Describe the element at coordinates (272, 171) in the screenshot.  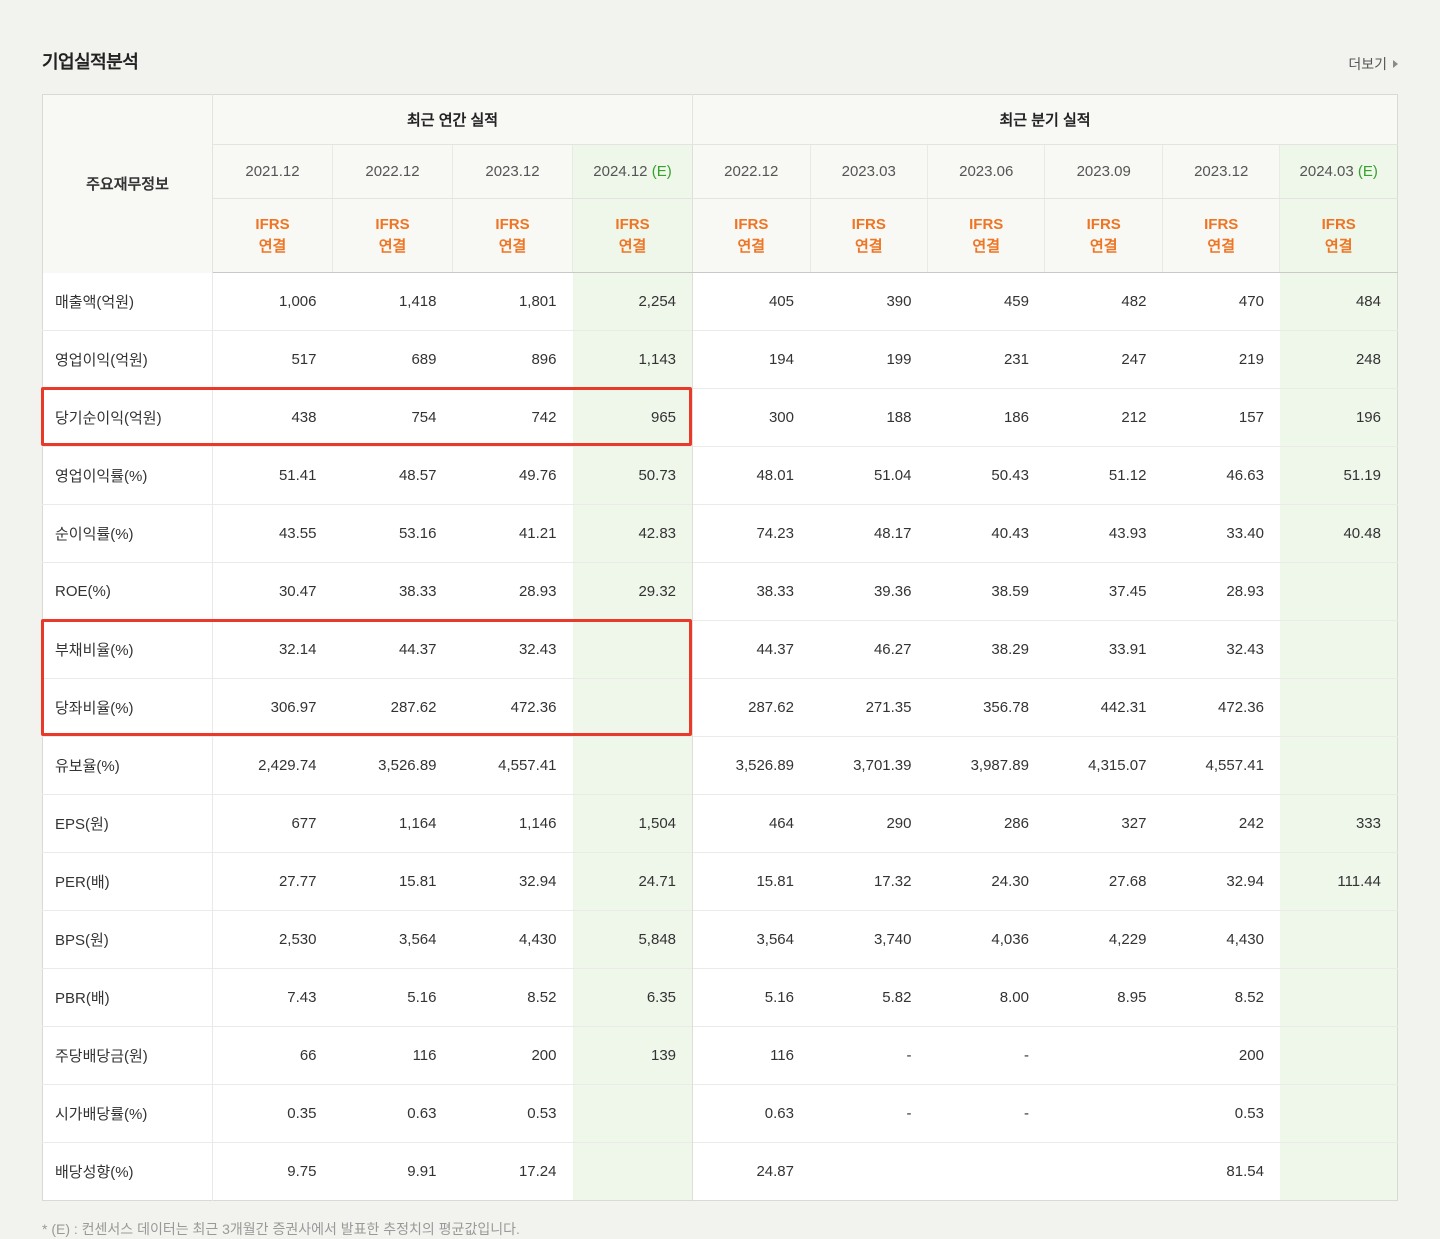
I see `date-period: 2021.12` at that location.